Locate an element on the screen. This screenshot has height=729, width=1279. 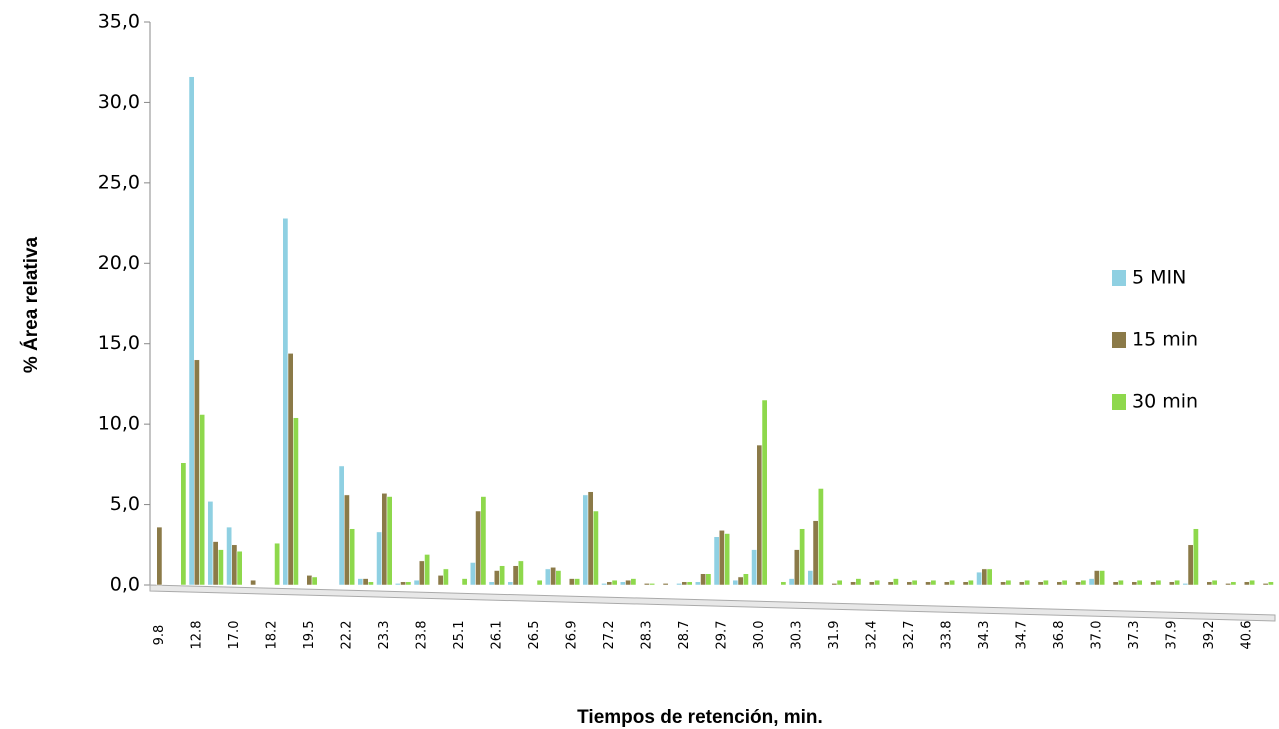
x-tick-label: 26.5 is located at coordinates (534, 635).